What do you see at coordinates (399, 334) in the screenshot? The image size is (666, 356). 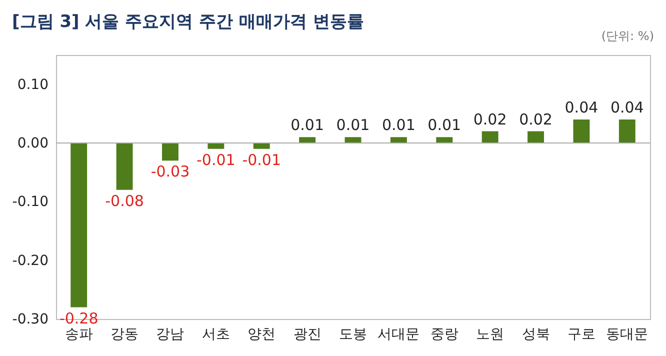 I see `x-tick-label: 서대문` at bounding box center [399, 334].